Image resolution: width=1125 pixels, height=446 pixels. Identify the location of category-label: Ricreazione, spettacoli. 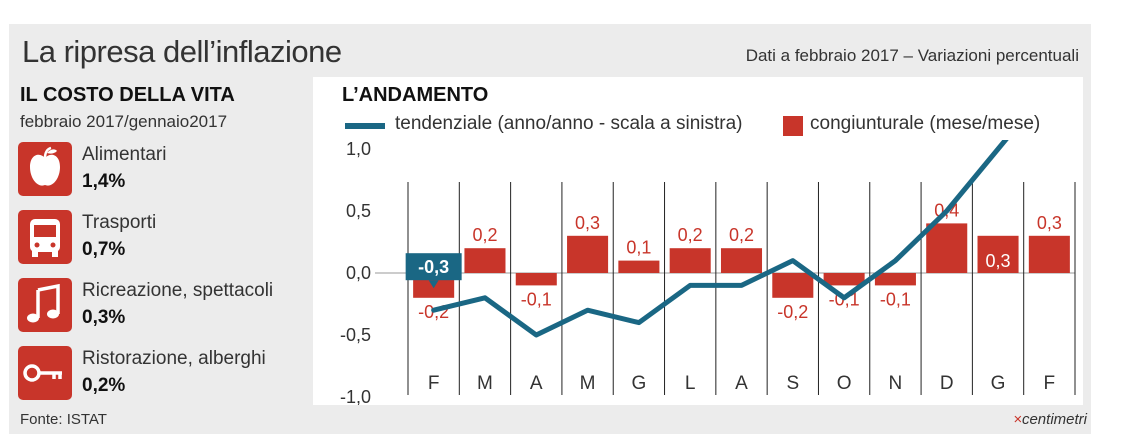
(178, 290).